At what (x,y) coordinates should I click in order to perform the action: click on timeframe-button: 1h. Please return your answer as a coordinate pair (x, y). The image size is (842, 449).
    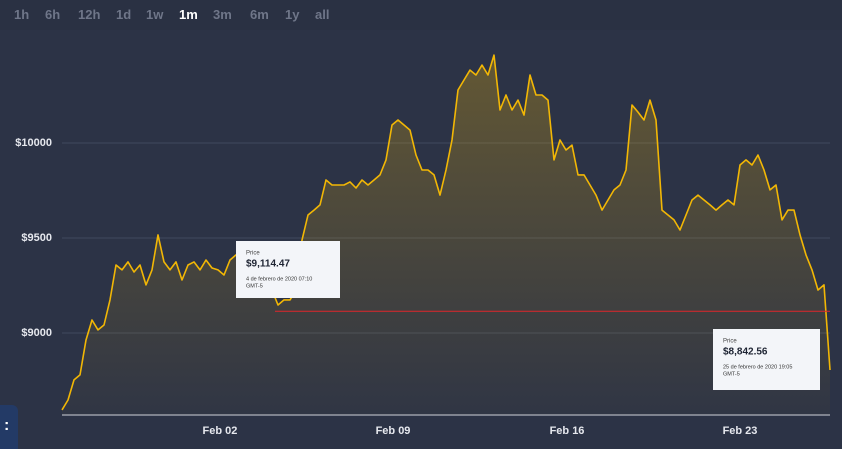
    Looking at the image, I should click on (22, 14).